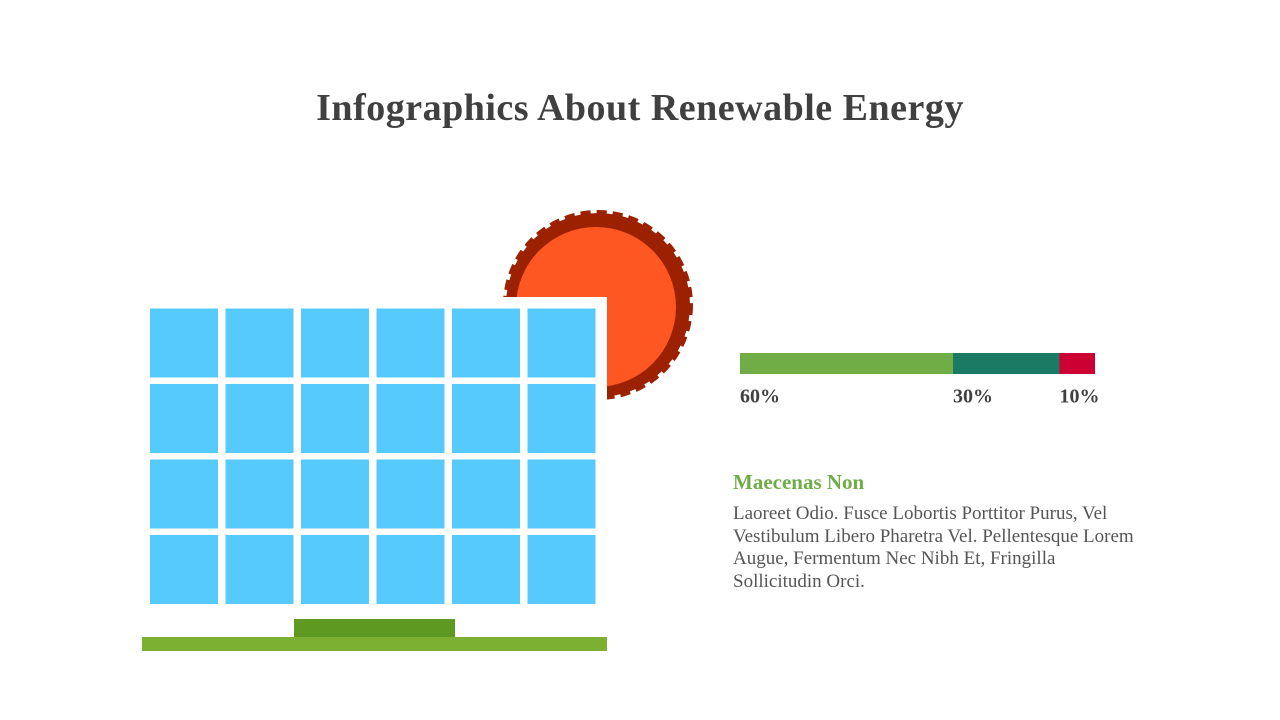  I want to click on value-label: 60%, so click(760, 397).